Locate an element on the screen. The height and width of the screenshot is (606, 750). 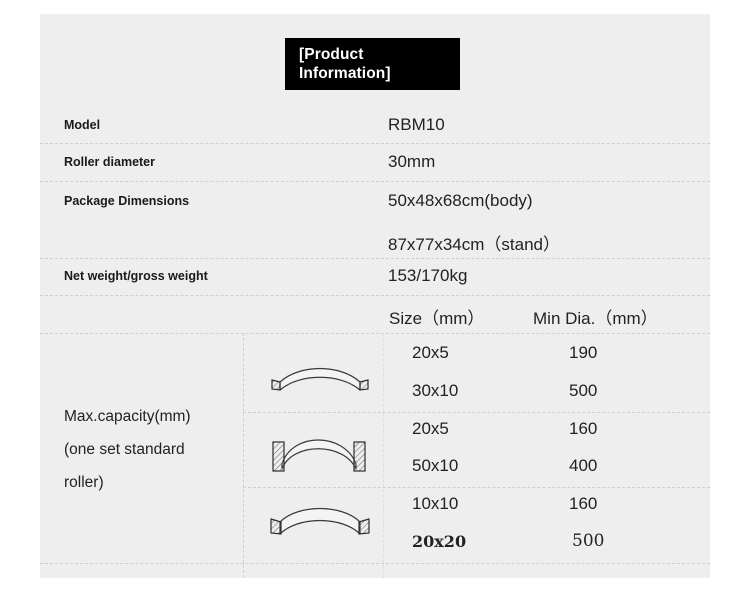
capacity-size-value: 20x20 is located at coordinates (439, 541).